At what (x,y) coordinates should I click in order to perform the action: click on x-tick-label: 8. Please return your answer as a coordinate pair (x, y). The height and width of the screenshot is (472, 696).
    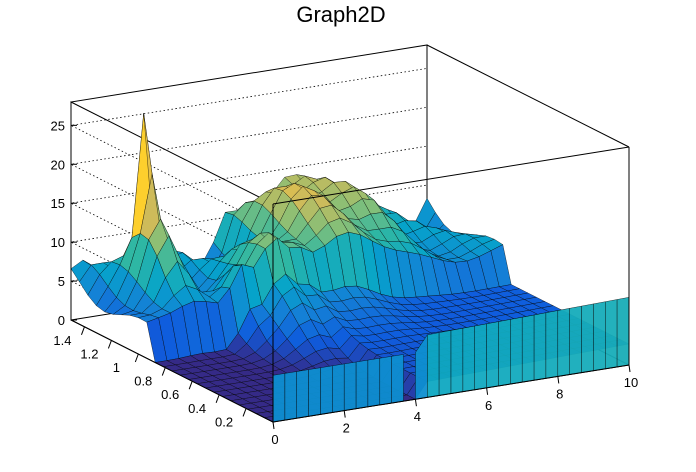
    Looking at the image, I should click on (559, 393).